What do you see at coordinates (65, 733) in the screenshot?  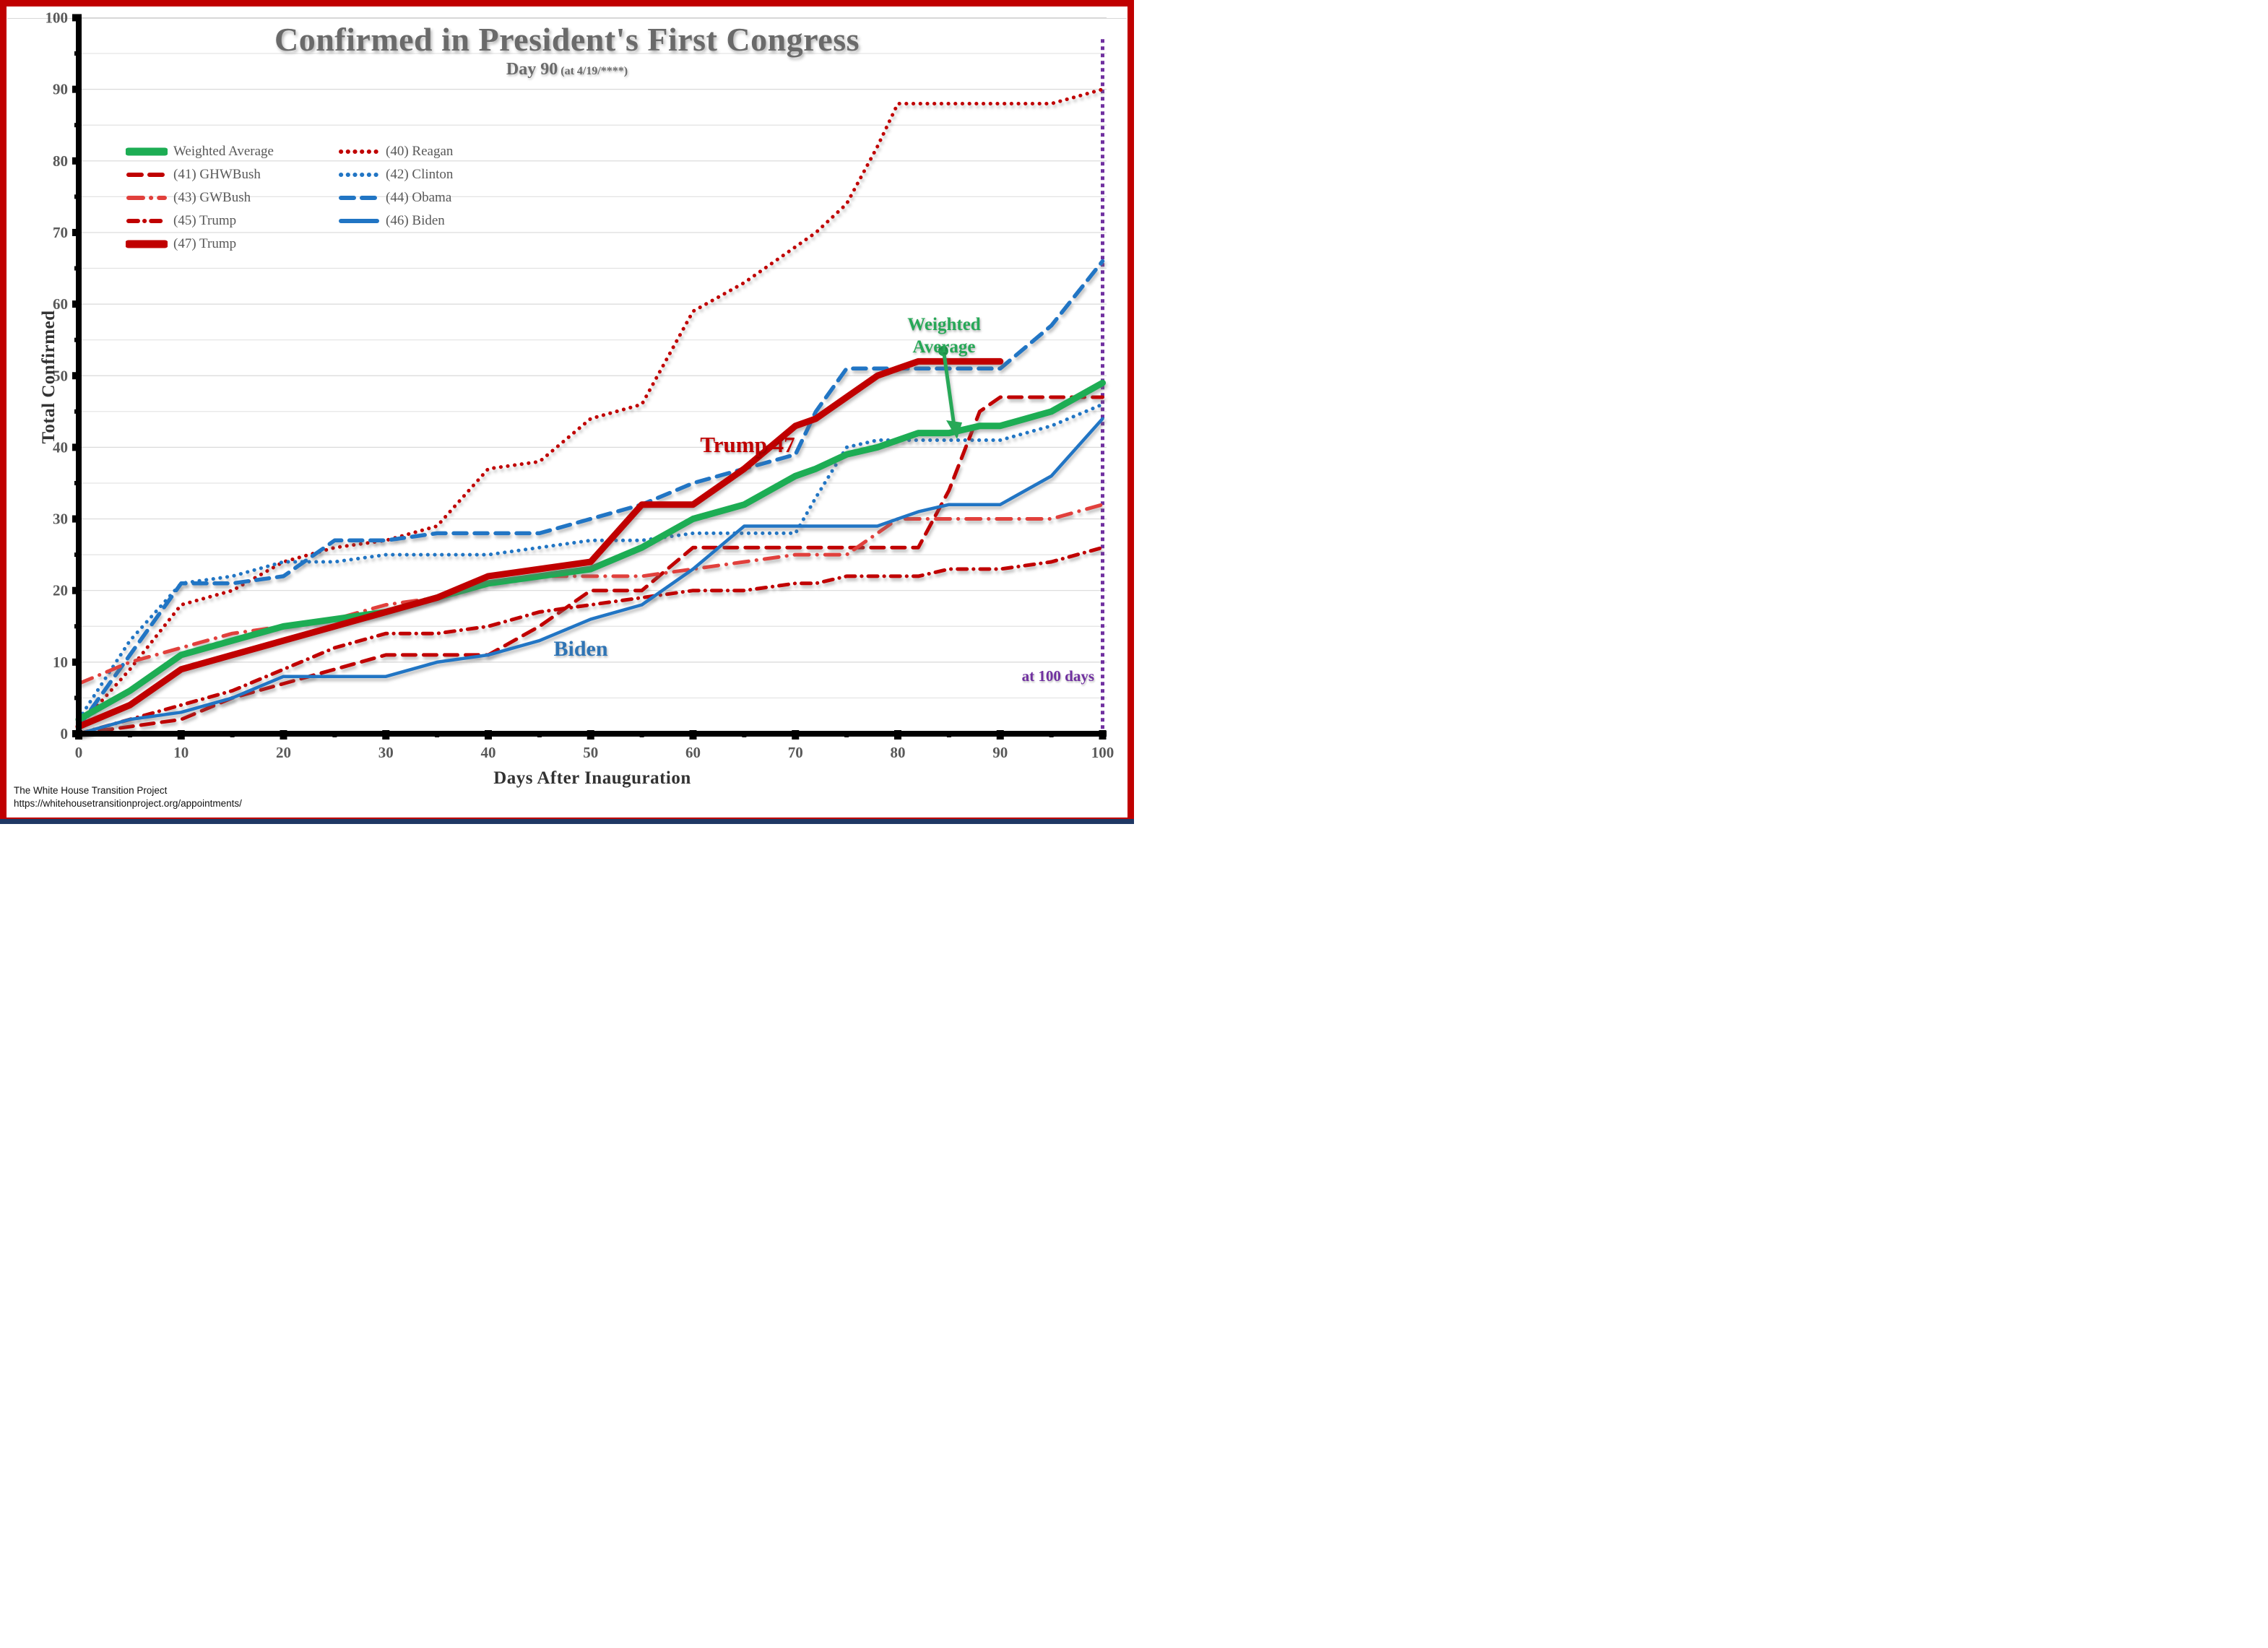 I see `y-tick-label: 0` at bounding box center [65, 733].